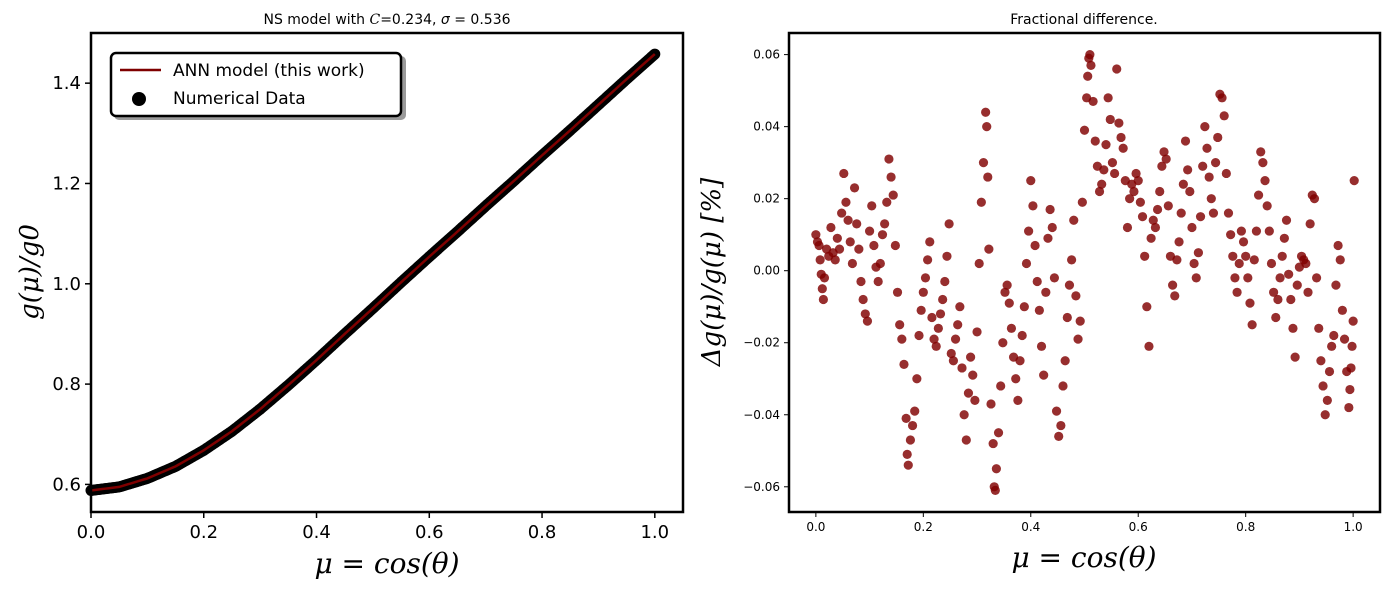 Image resolution: width=1389 pixels, height=590 pixels. What do you see at coordinates (139, 99) in the screenshot?
I see `legend-dot-swatch` at bounding box center [139, 99].